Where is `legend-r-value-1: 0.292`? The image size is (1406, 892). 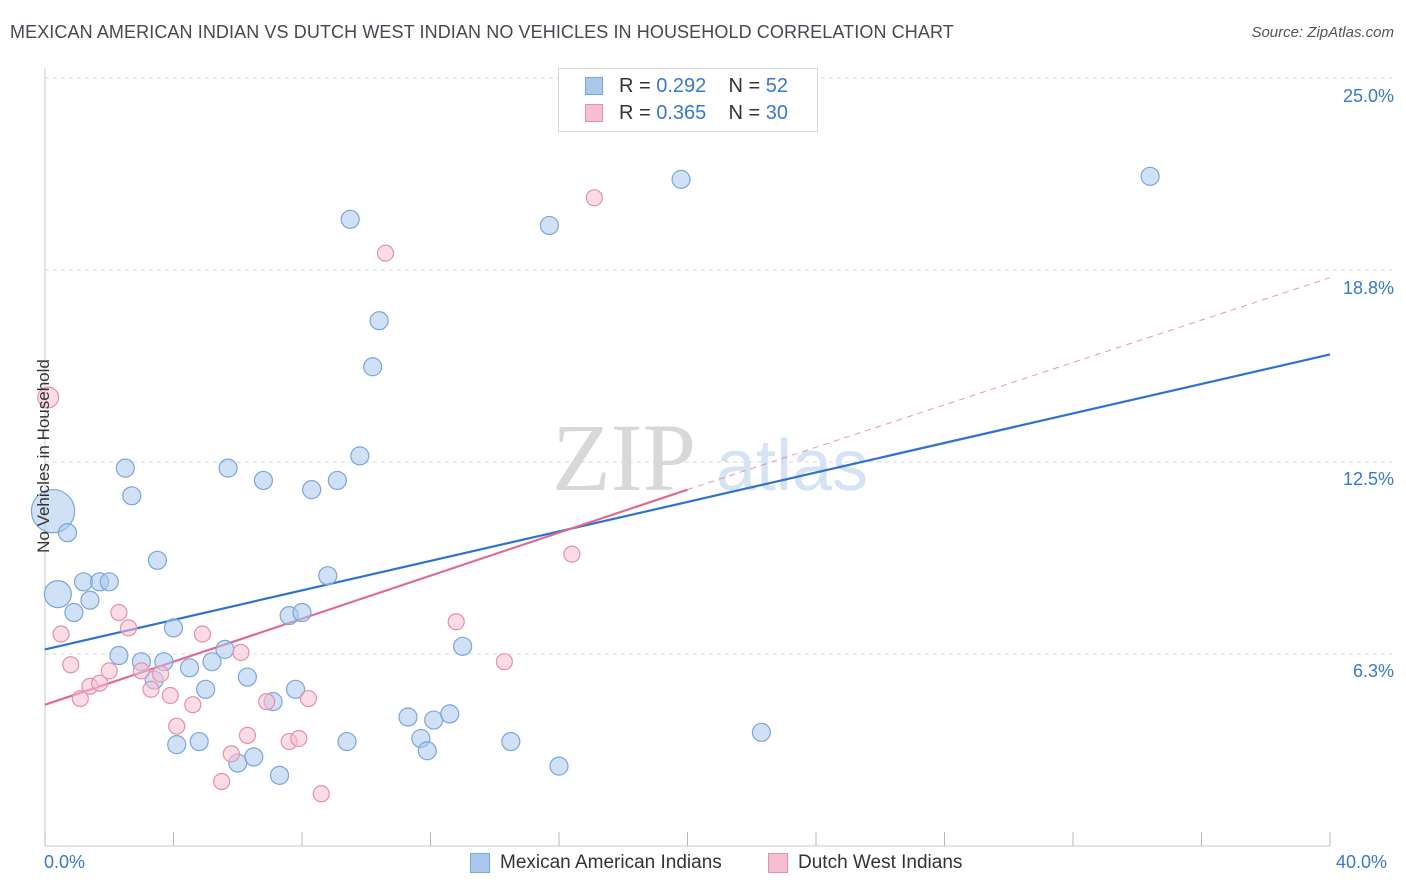 legend-r-value-1: 0.292 is located at coordinates (681, 85).